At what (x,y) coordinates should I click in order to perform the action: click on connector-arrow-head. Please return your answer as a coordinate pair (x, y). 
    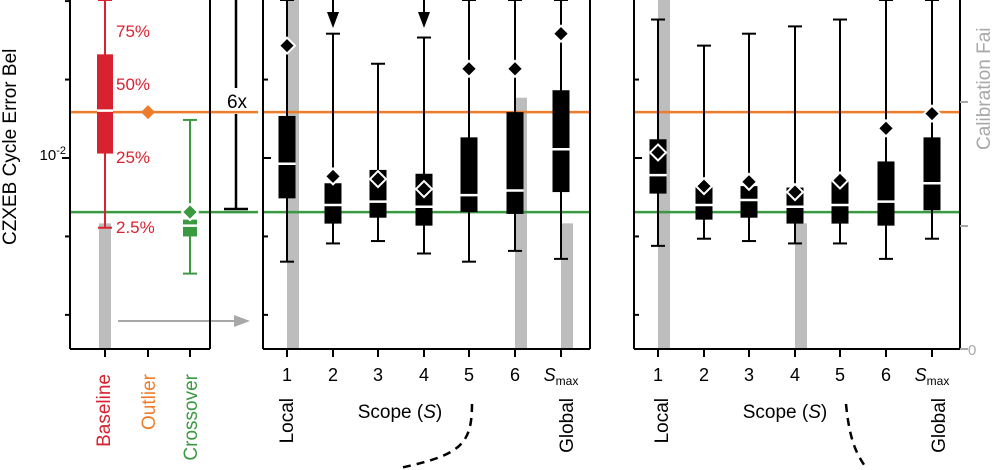
    Looking at the image, I should click on (242, 321).